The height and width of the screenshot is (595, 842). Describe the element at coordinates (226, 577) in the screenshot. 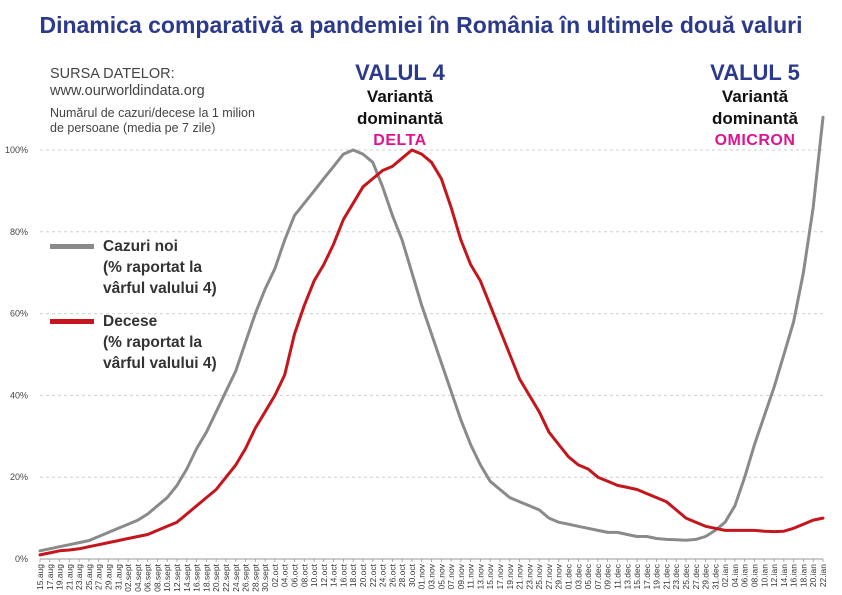

I see `x-tick-label: 22.sept` at that location.